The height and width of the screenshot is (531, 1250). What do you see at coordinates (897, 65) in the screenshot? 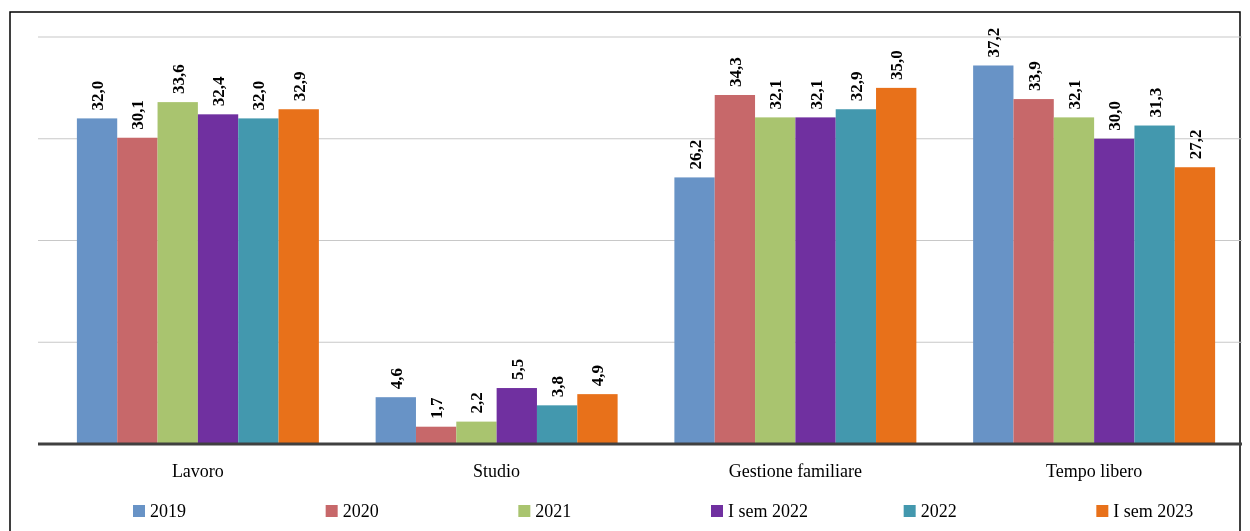
I see `data-label: 35,0` at bounding box center [897, 65].